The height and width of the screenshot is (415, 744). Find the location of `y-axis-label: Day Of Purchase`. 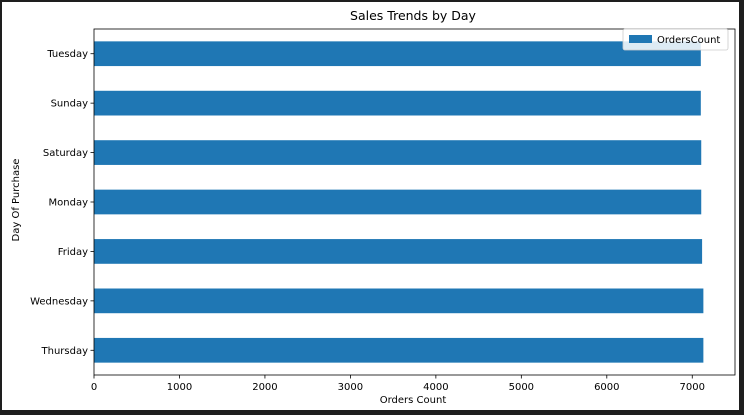

y-axis-label: Day Of Purchase is located at coordinates (16, 200).